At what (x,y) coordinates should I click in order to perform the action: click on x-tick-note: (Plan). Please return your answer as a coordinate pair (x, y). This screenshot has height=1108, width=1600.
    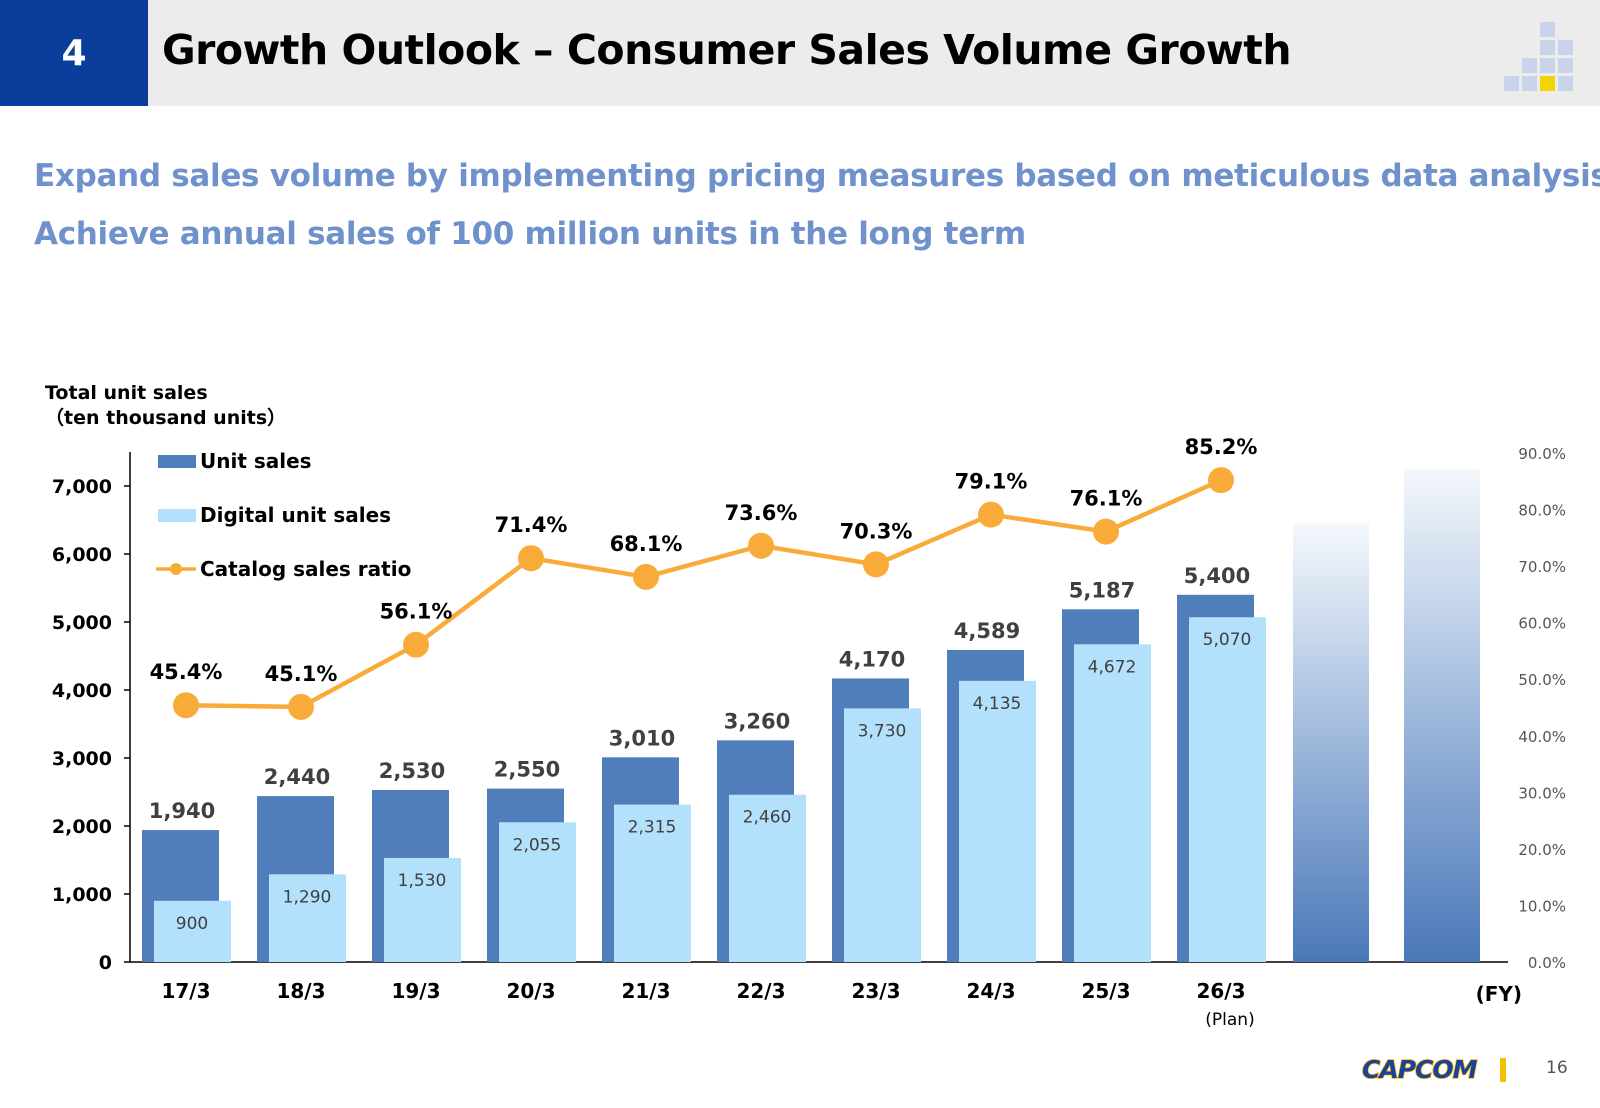
    Looking at the image, I should click on (1229, 1020).